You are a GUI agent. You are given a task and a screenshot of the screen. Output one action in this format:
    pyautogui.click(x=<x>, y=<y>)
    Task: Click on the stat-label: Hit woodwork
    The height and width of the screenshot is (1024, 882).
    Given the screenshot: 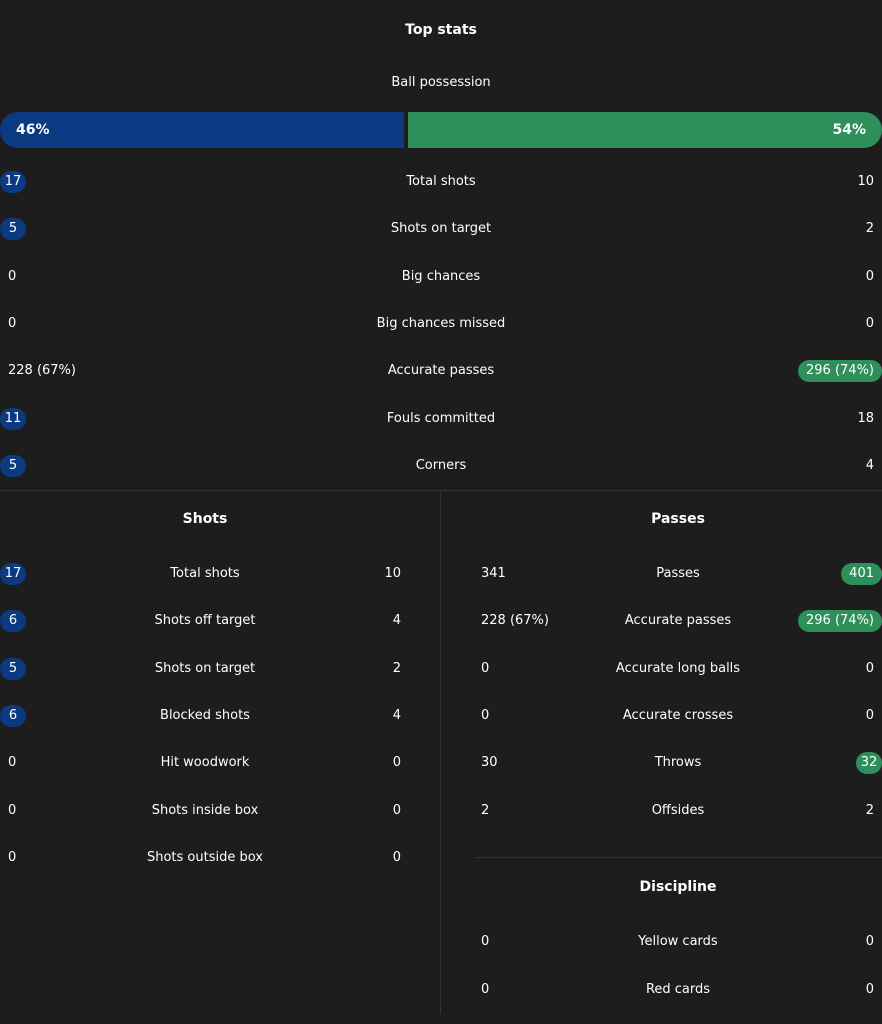 What is the action you would take?
    pyautogui.click(x=205, y=763)
    